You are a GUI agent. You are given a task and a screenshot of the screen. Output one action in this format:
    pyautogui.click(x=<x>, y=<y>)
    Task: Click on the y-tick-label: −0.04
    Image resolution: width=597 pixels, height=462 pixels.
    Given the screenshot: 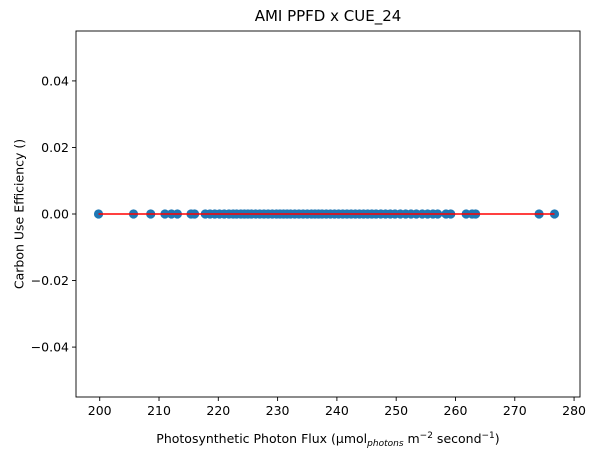 What is the action you would take?
    pyautogui.click(x=50, y=347)
    